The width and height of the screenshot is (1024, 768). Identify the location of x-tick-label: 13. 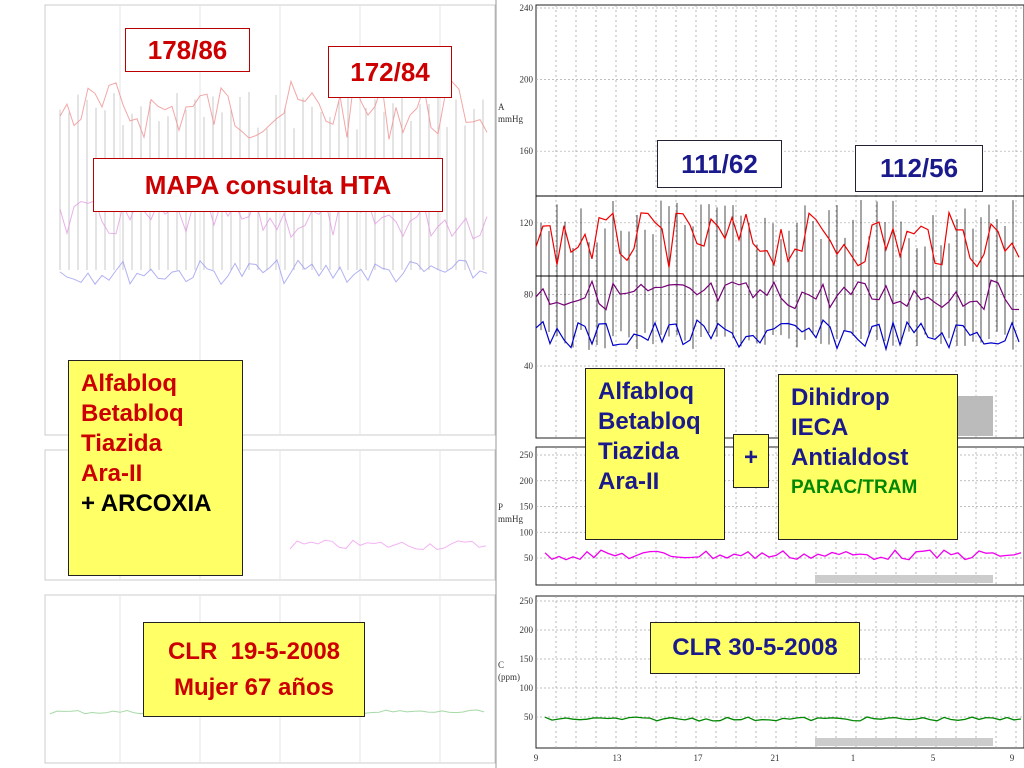
(618, 758).